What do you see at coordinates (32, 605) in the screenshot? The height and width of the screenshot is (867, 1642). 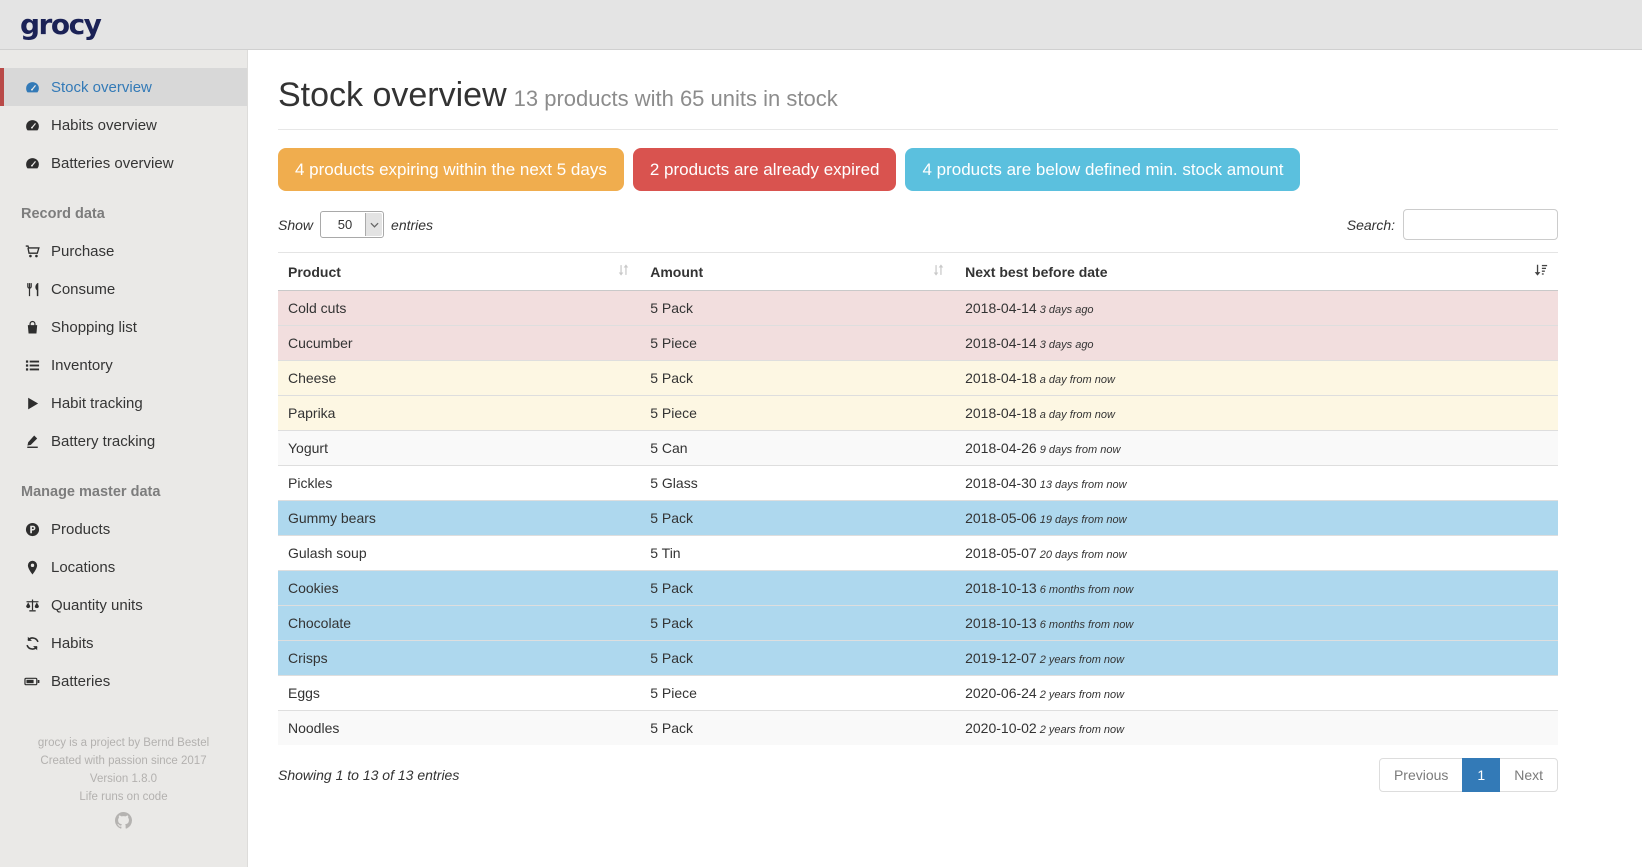 I see `balance-scale-icon` at bounding box center [32, 605].